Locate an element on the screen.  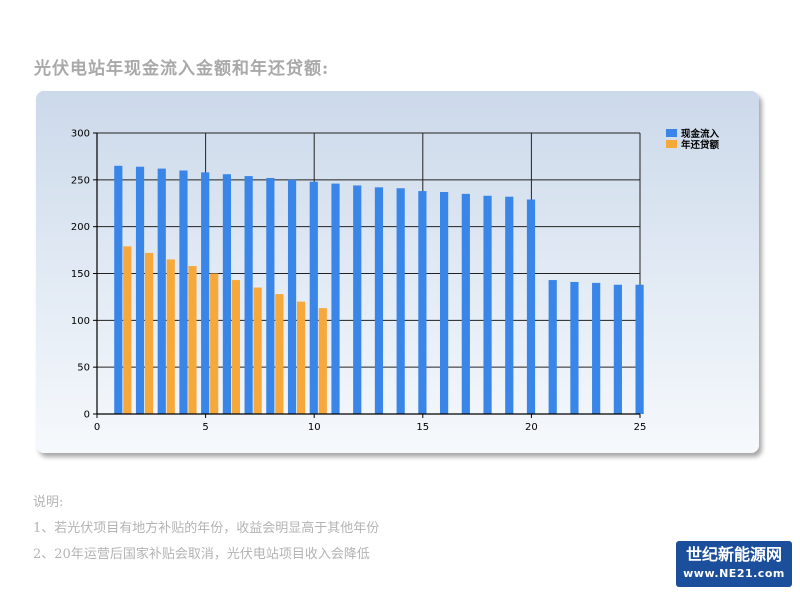
y-tick-label: 100 is located at coordinates (80, 321).